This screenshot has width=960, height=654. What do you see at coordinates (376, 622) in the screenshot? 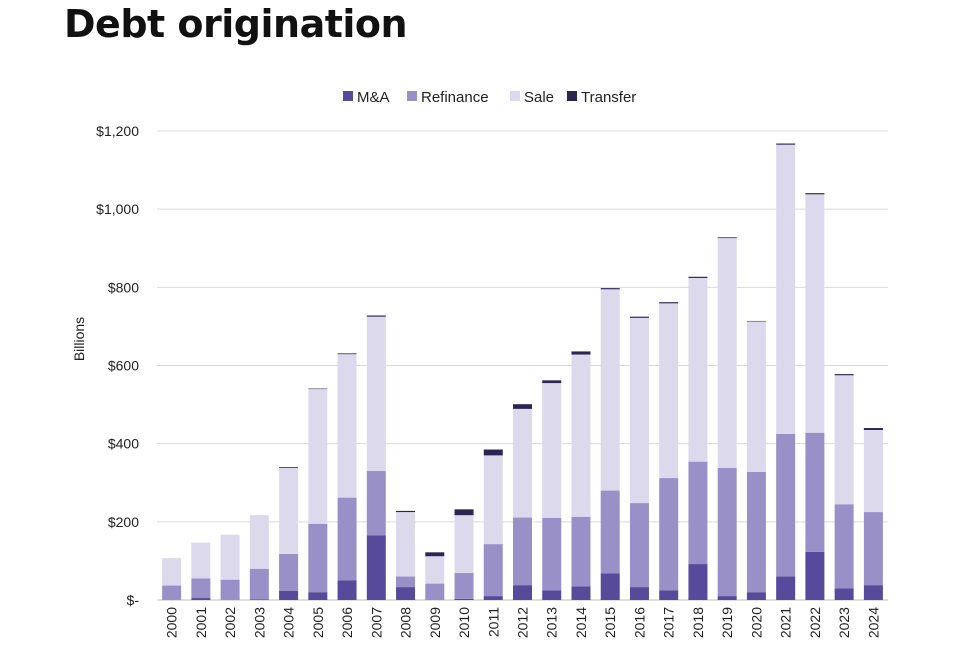
I see `x-tick-label: 2007` at bounding box center [376, 622].